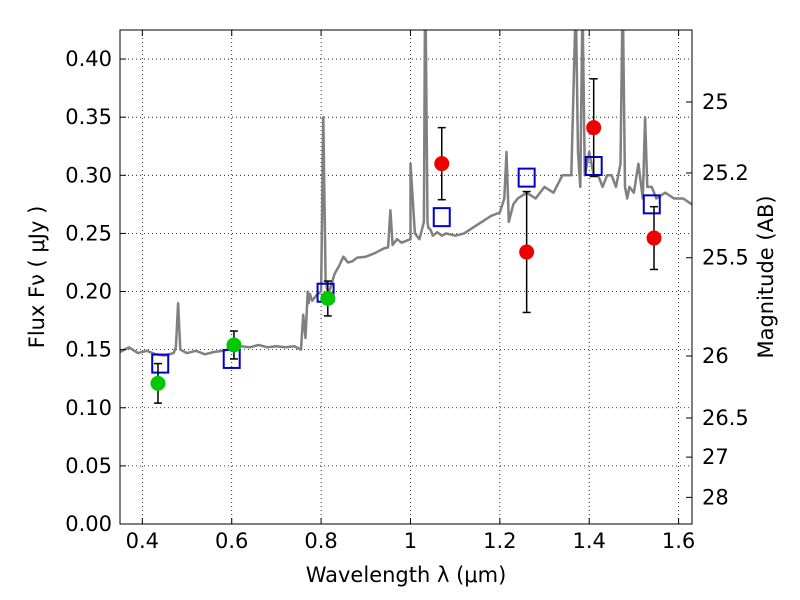 The height and width of the screenshot is (600, 800). What do you see at coordinates (715, 356) in the screenshot?
I see `magnitude-tick-label: 26` at bounding box center [715, 356].